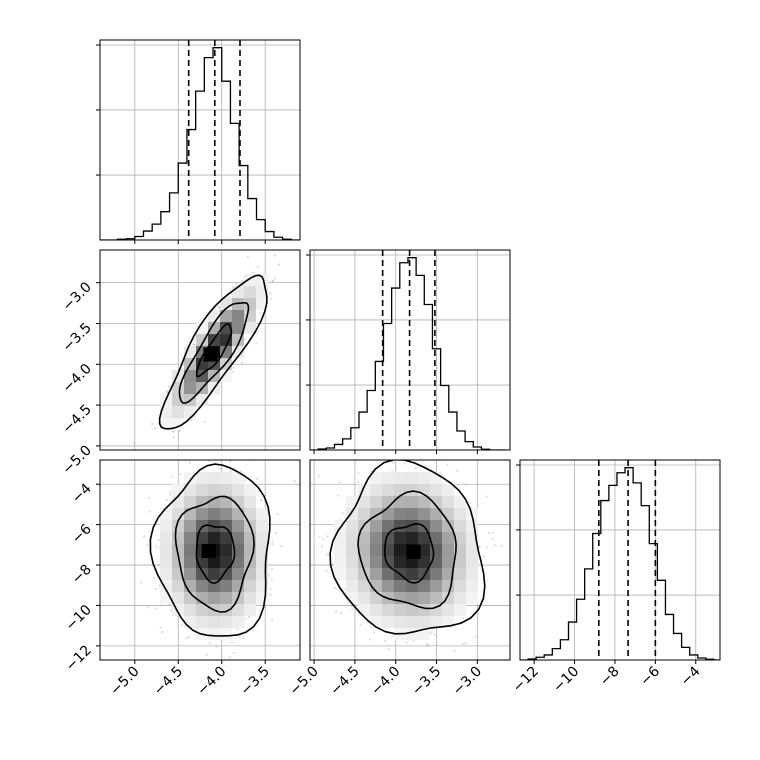  What do you see at coordinates (210, 354) in the screenshot?
I see `density-peak` at bounding box center [210, 354].